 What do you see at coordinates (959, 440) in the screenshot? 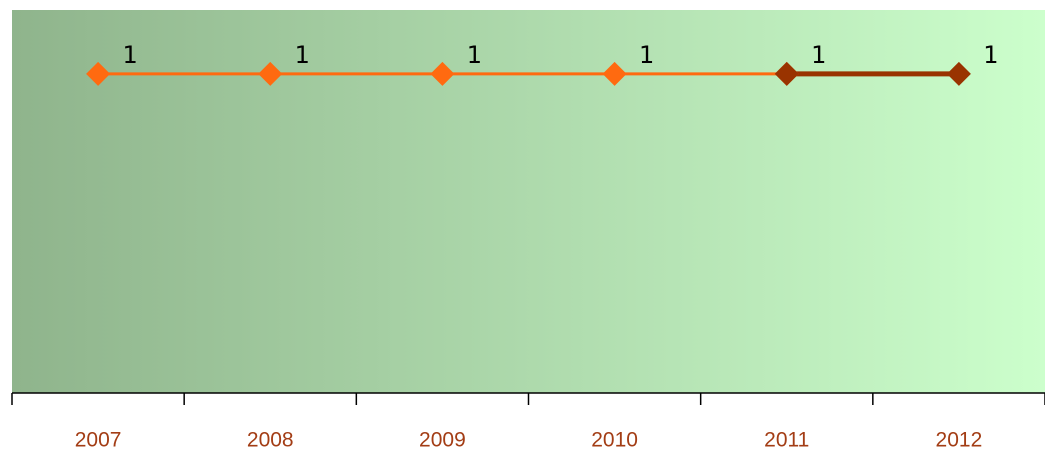
I see `x-tick-label: 2012` at bounding box center [959, 440].